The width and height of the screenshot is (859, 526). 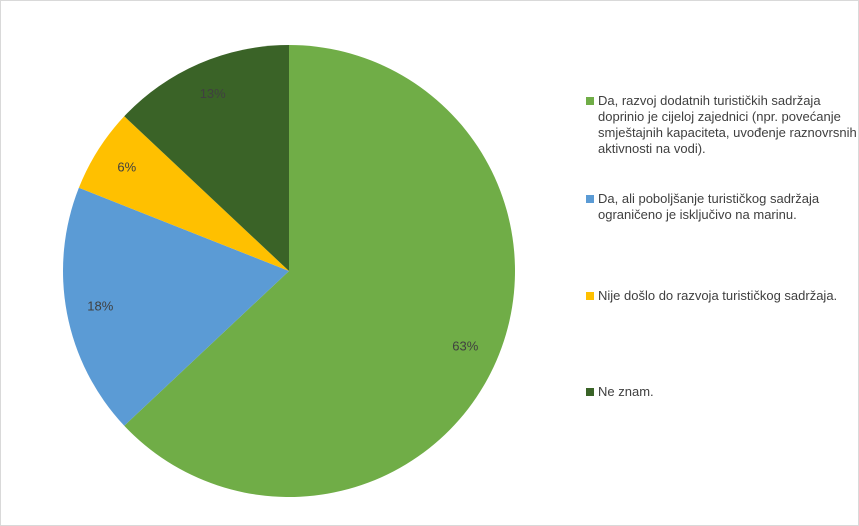 What do you see at coordinates (213, 93) in the screenshot?
I see `data-label: 13%` at bounding box center [213, 93].